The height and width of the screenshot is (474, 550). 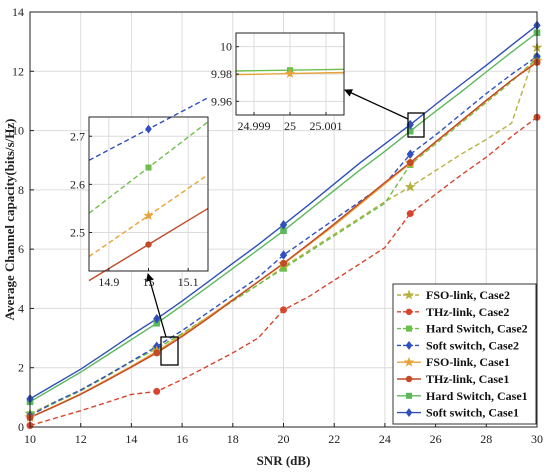 What do you see at coordinates (77, 136) in the screenshot?
I see `inset-y-tick-label: 2.7` at bounding box center [77, 136].